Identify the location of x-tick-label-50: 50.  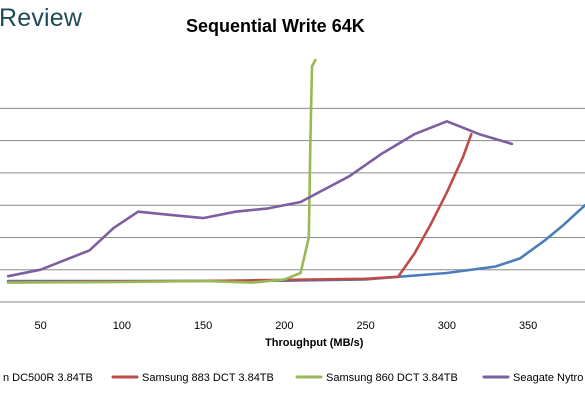
(41, 326).